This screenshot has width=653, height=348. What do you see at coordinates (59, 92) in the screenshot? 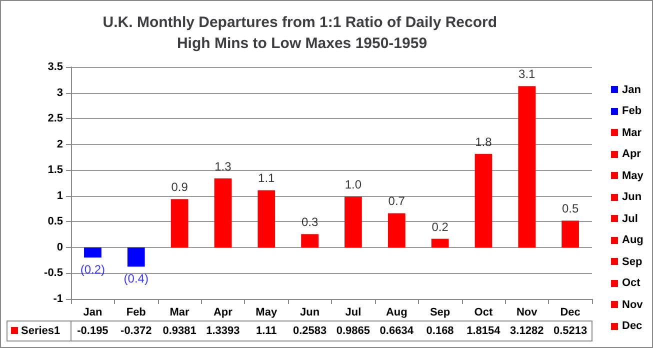
I see `y-tick-label: 3` at bounding box center [59, 92].